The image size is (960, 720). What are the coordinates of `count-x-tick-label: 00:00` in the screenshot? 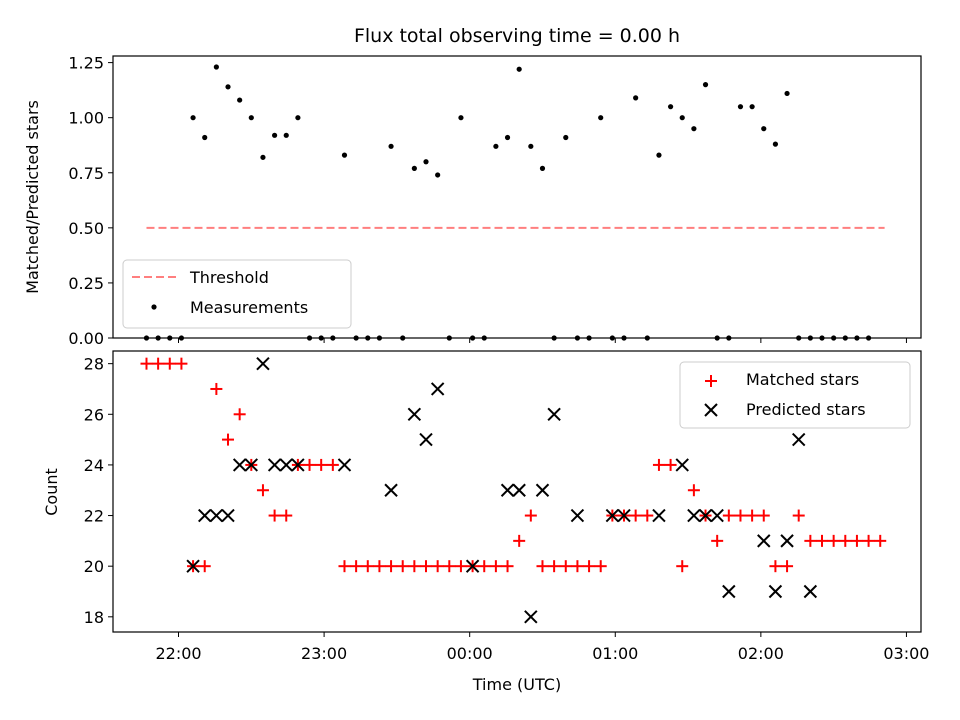 It's located at (470, 653).